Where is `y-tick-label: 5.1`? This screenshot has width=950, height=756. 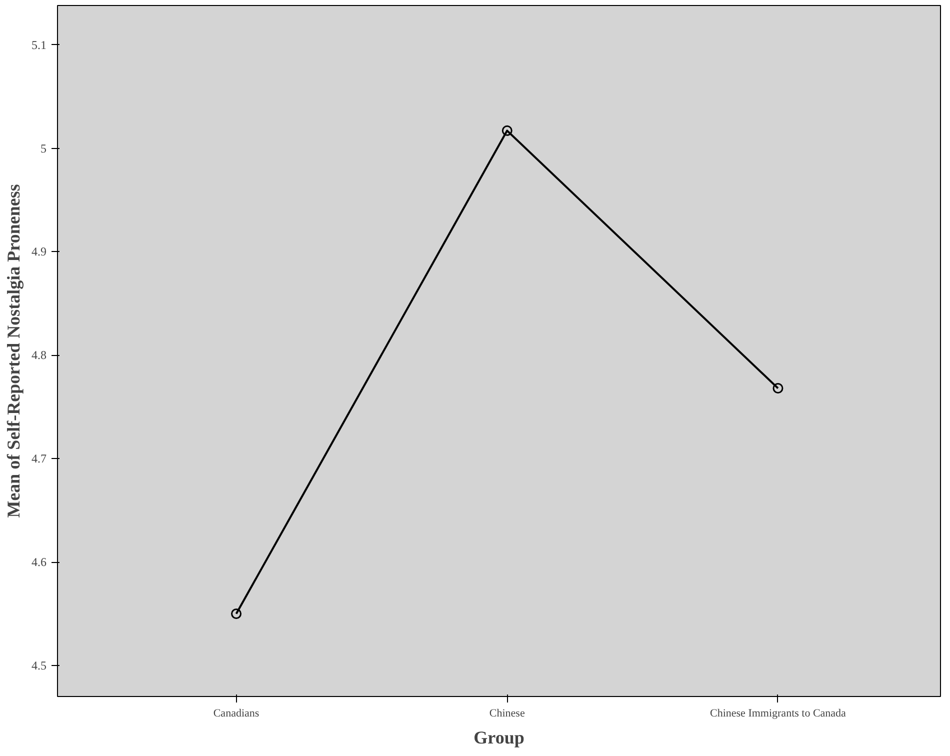
y-tick-label: 5.1 is located at coordinates (39, 45).